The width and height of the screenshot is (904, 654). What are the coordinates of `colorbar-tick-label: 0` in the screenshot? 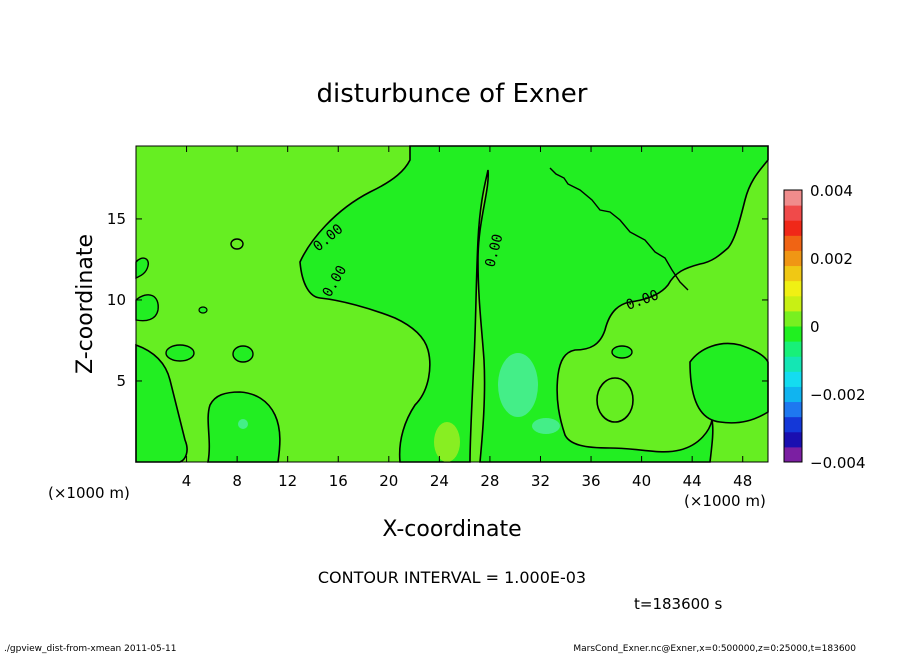 It's located at (815, 327).